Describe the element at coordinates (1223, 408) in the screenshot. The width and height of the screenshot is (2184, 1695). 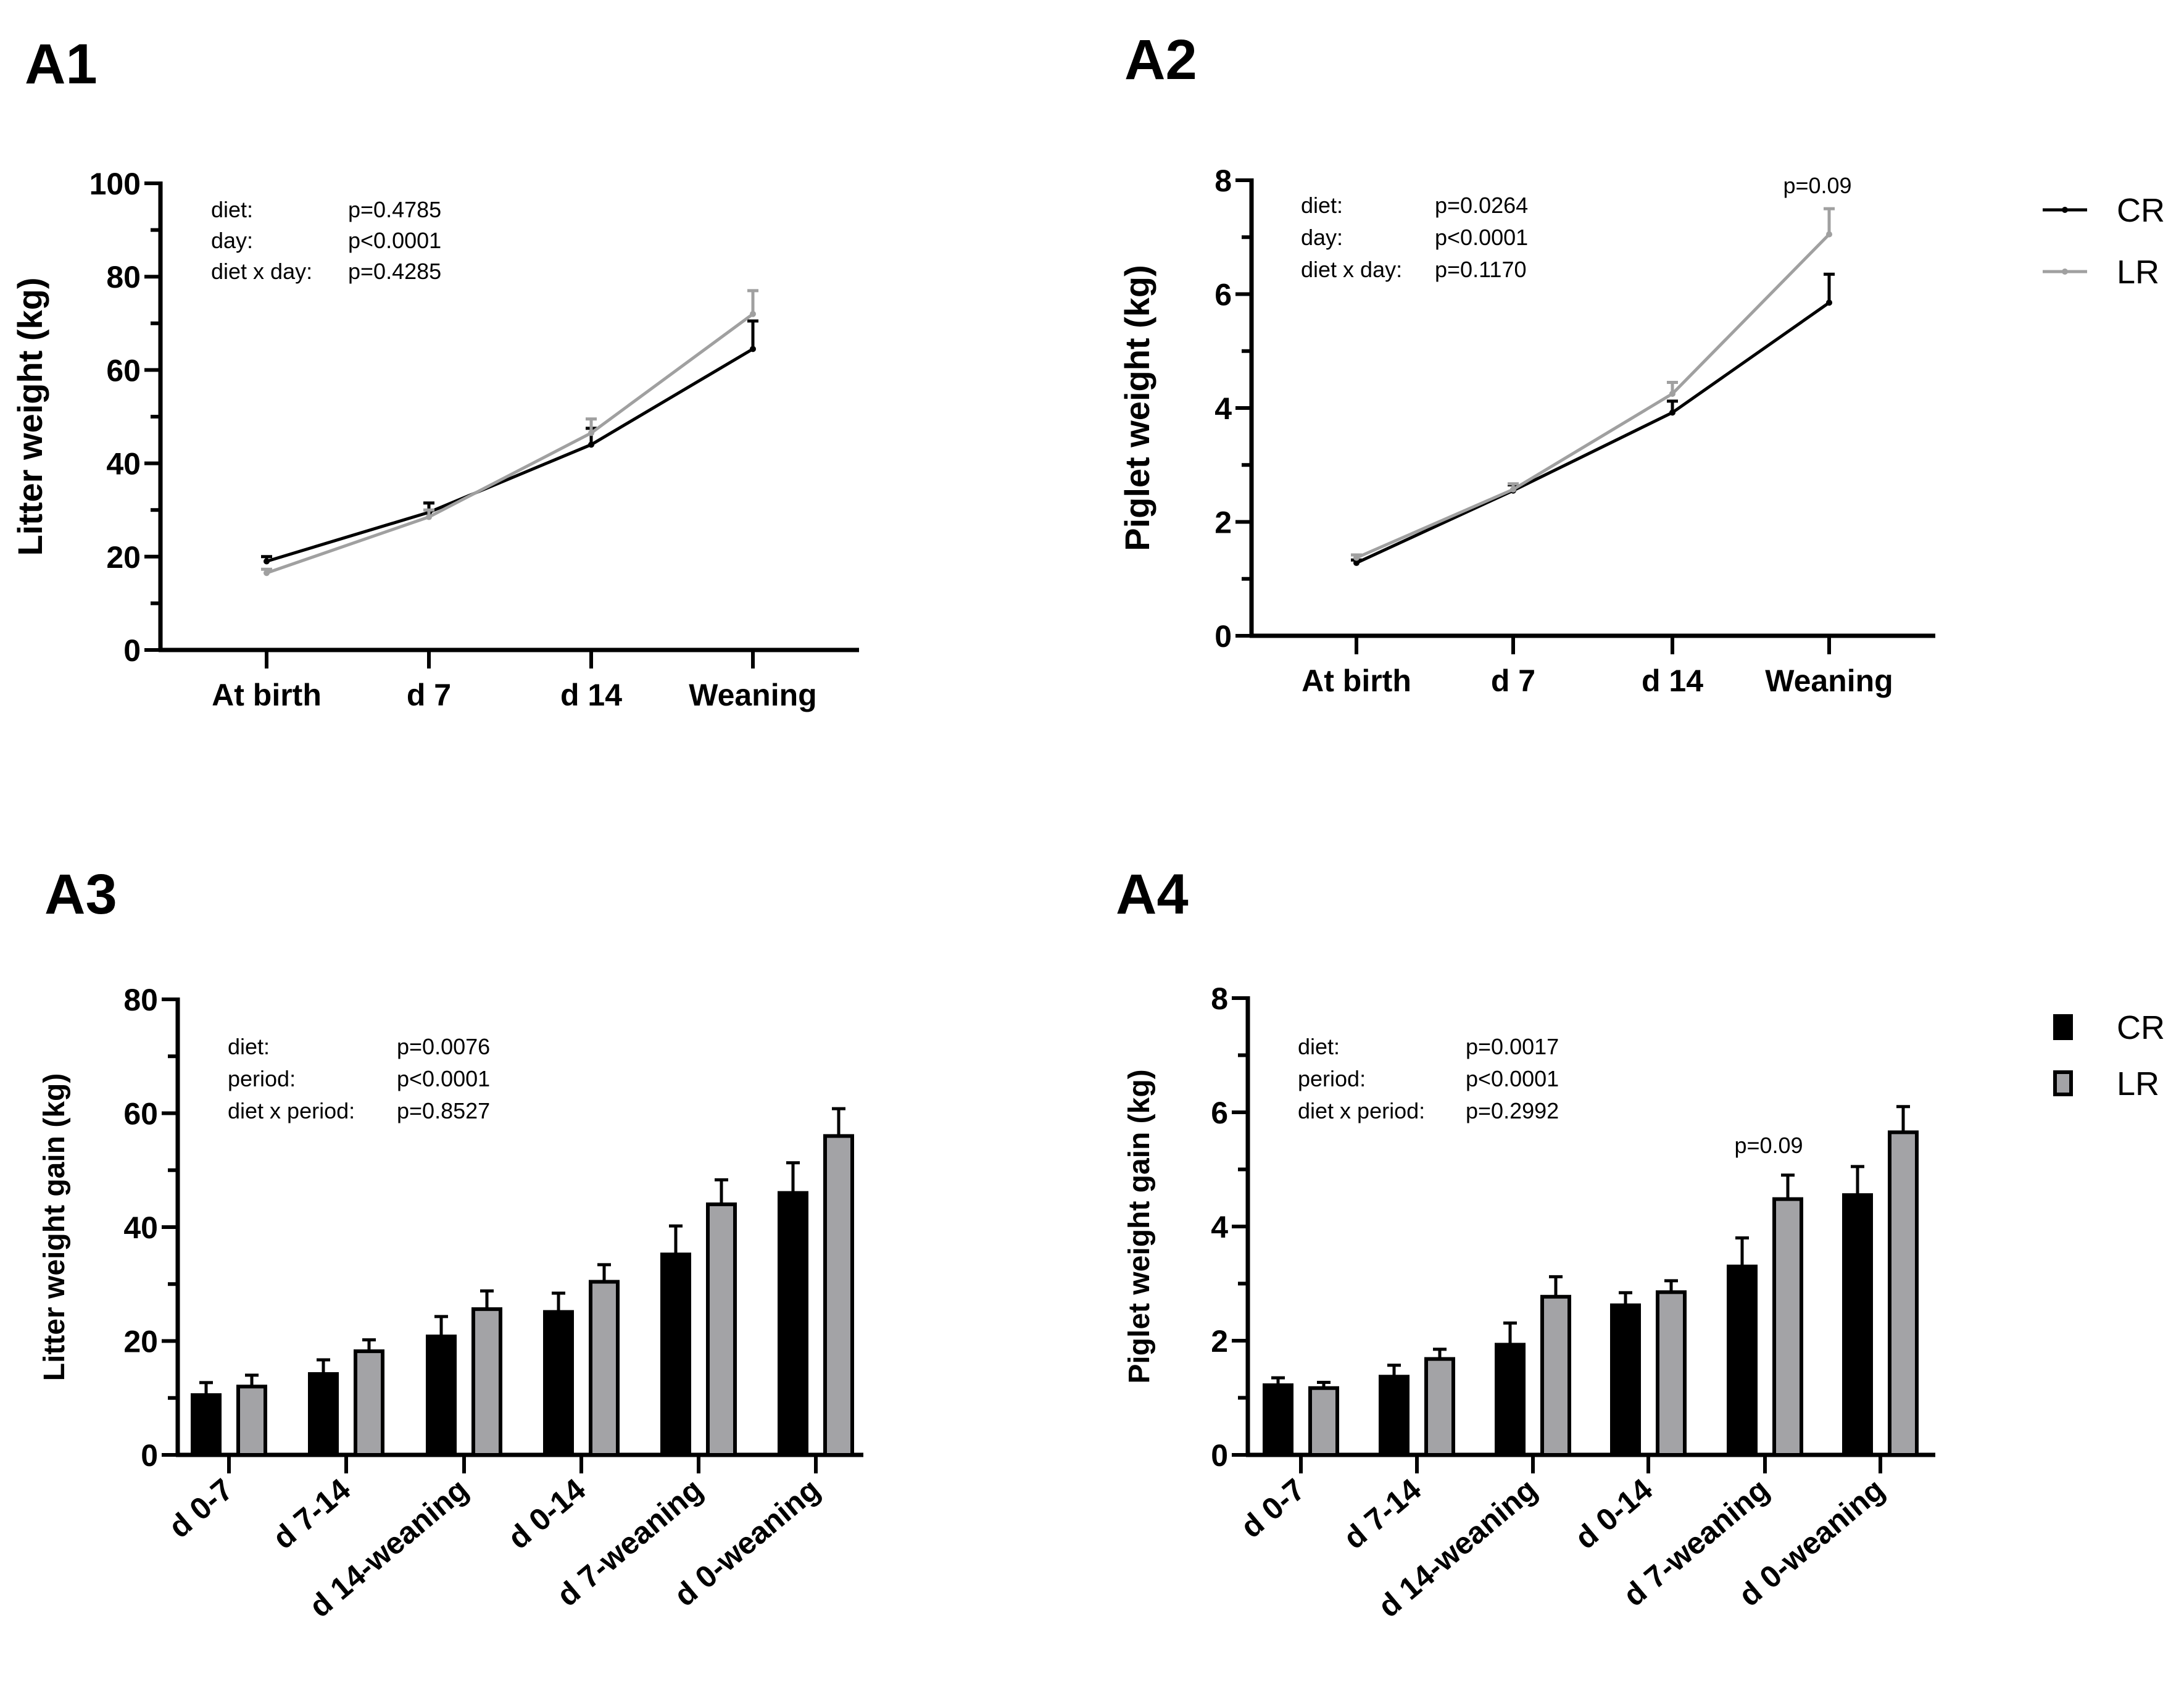
I see `y-tick-label: 4` at that location.